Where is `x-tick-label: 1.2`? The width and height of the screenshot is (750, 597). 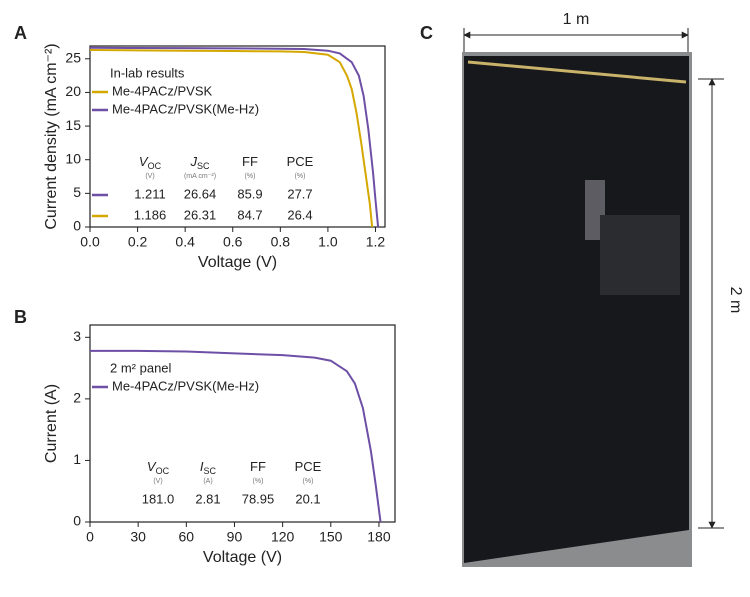
x-tick-label: 1.2 is located at coordinates (376, 242).